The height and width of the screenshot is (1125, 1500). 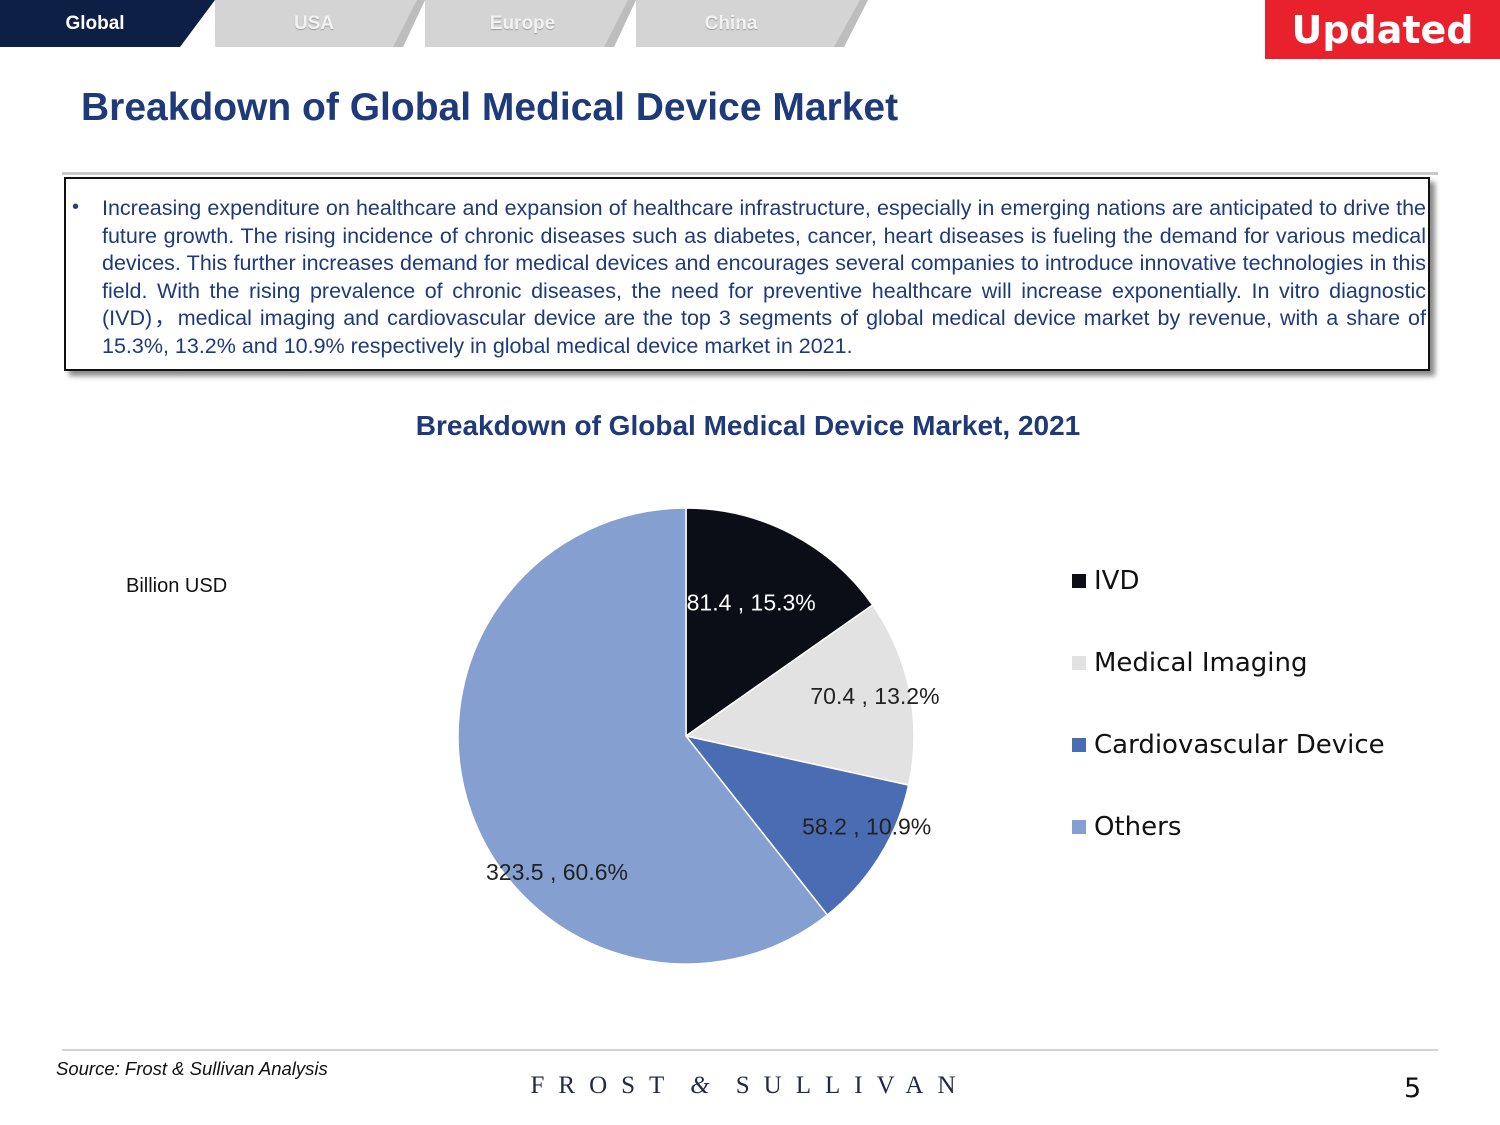 I want to click on data-label-medical-imaging: 70.4 , 13.2%, so click(x=874, y=696).